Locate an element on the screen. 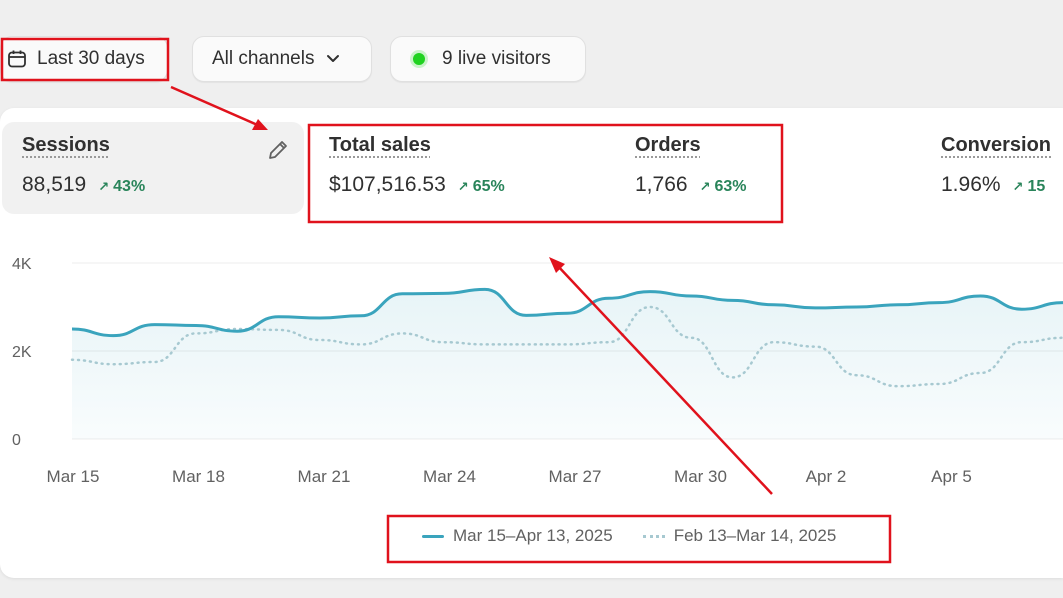  y-tick-label: 2K is located at coordinates (22, 352).